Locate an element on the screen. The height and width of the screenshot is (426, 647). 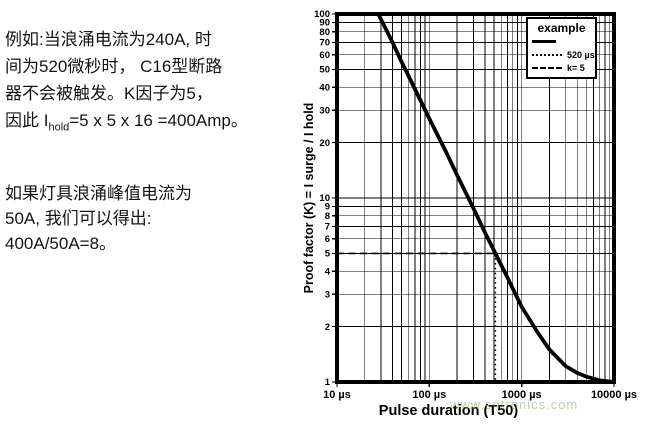
y-tick-label: 7 is located at coordinates (327, 227).